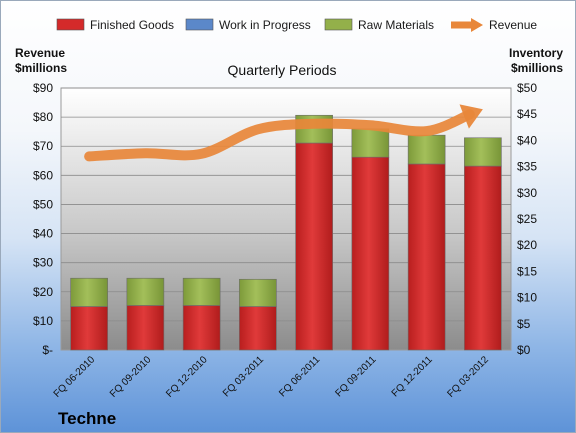 The image size is (576, 433). I want to click on revenue-arrow-head, so click(471, 116).